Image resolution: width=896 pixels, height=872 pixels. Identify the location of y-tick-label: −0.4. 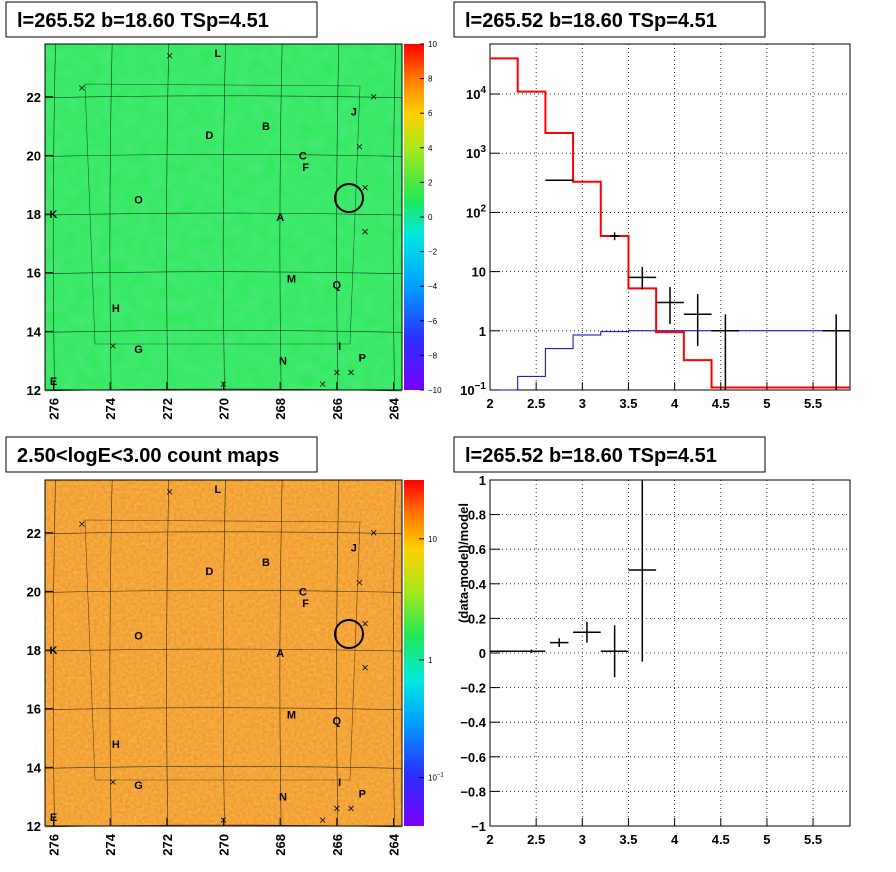
(473, 722).